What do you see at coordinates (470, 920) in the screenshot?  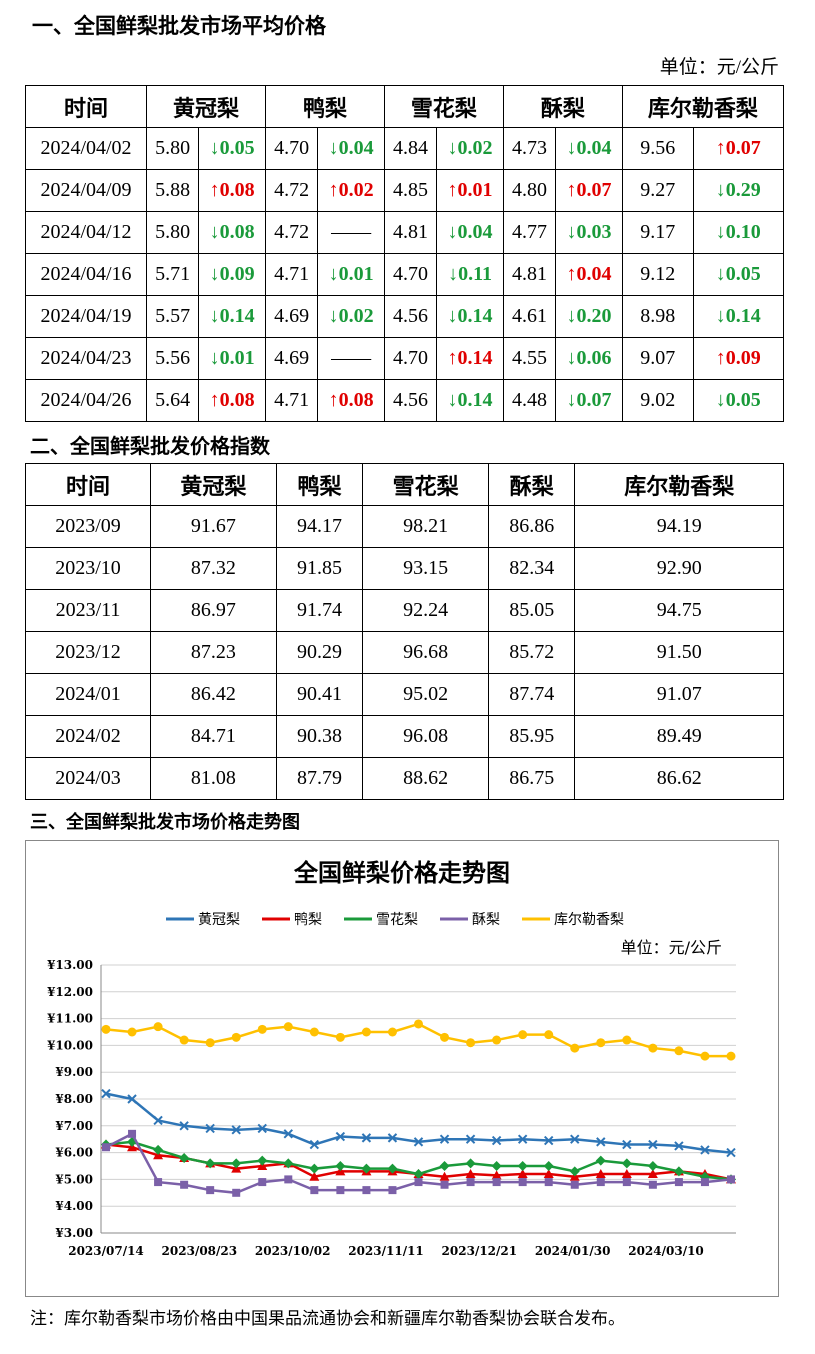 I see `legend-item: 酥梨` at bounding box center [470, 920].